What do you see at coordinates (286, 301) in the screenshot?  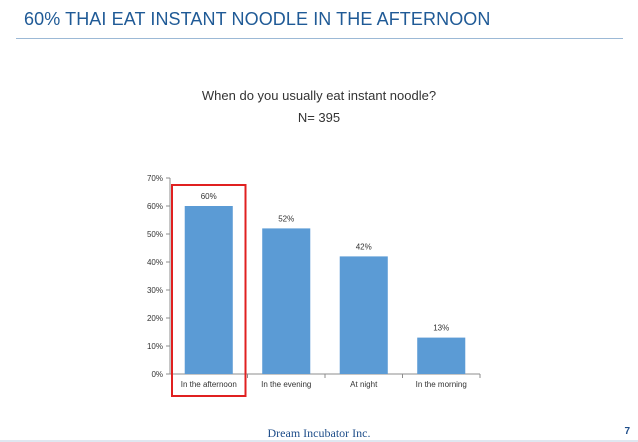 I see `bar-in-the-evening` at bounding box center [286, 301].